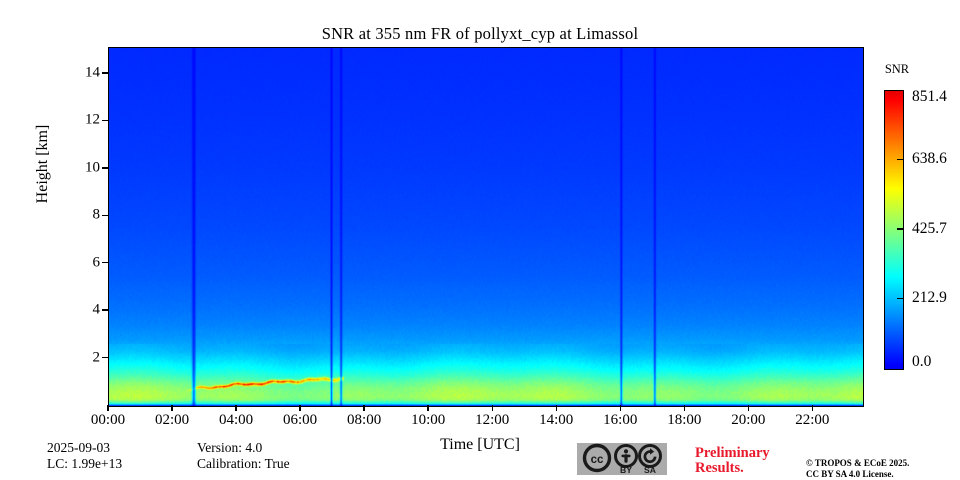  Describe the element at coordinates (894, 230) in the screenshot. I see `colorbar-gradient` at that location.